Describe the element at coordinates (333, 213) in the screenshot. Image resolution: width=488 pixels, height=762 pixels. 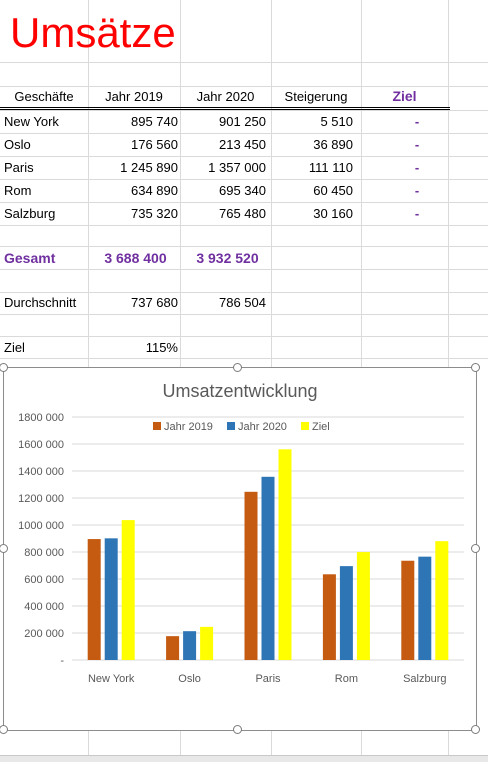
I see `row-growth: 30 160` at that location.